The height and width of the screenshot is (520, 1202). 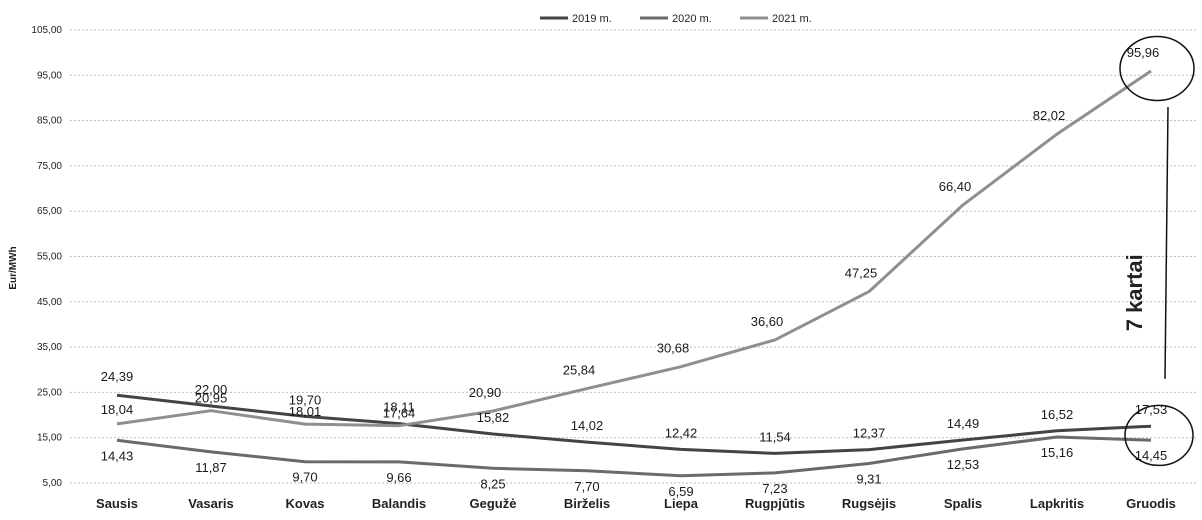 What do you see at coordinates (399, 503) in the screenshot?
I see `x-tick-label: Balandis` at bounding box center [399, 503].